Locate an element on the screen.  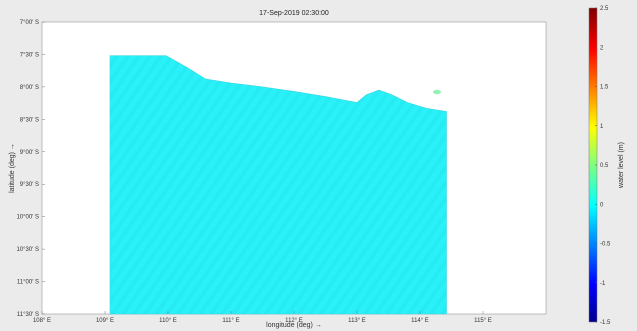
y-tick-label: 10°30′ S is located at coordinates (27, 250).